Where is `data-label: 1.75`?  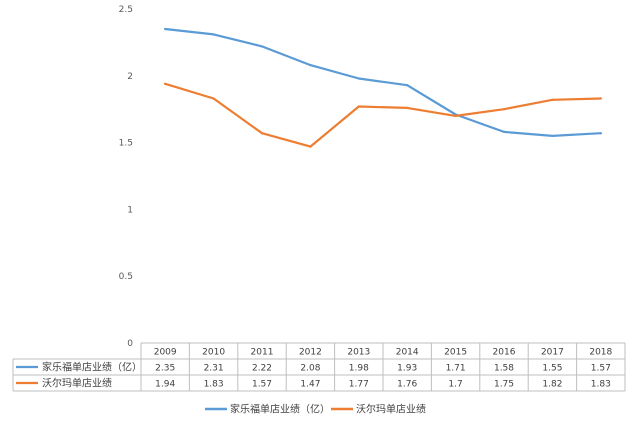
data-label: 1.75 is located at coordinates (504, 385).